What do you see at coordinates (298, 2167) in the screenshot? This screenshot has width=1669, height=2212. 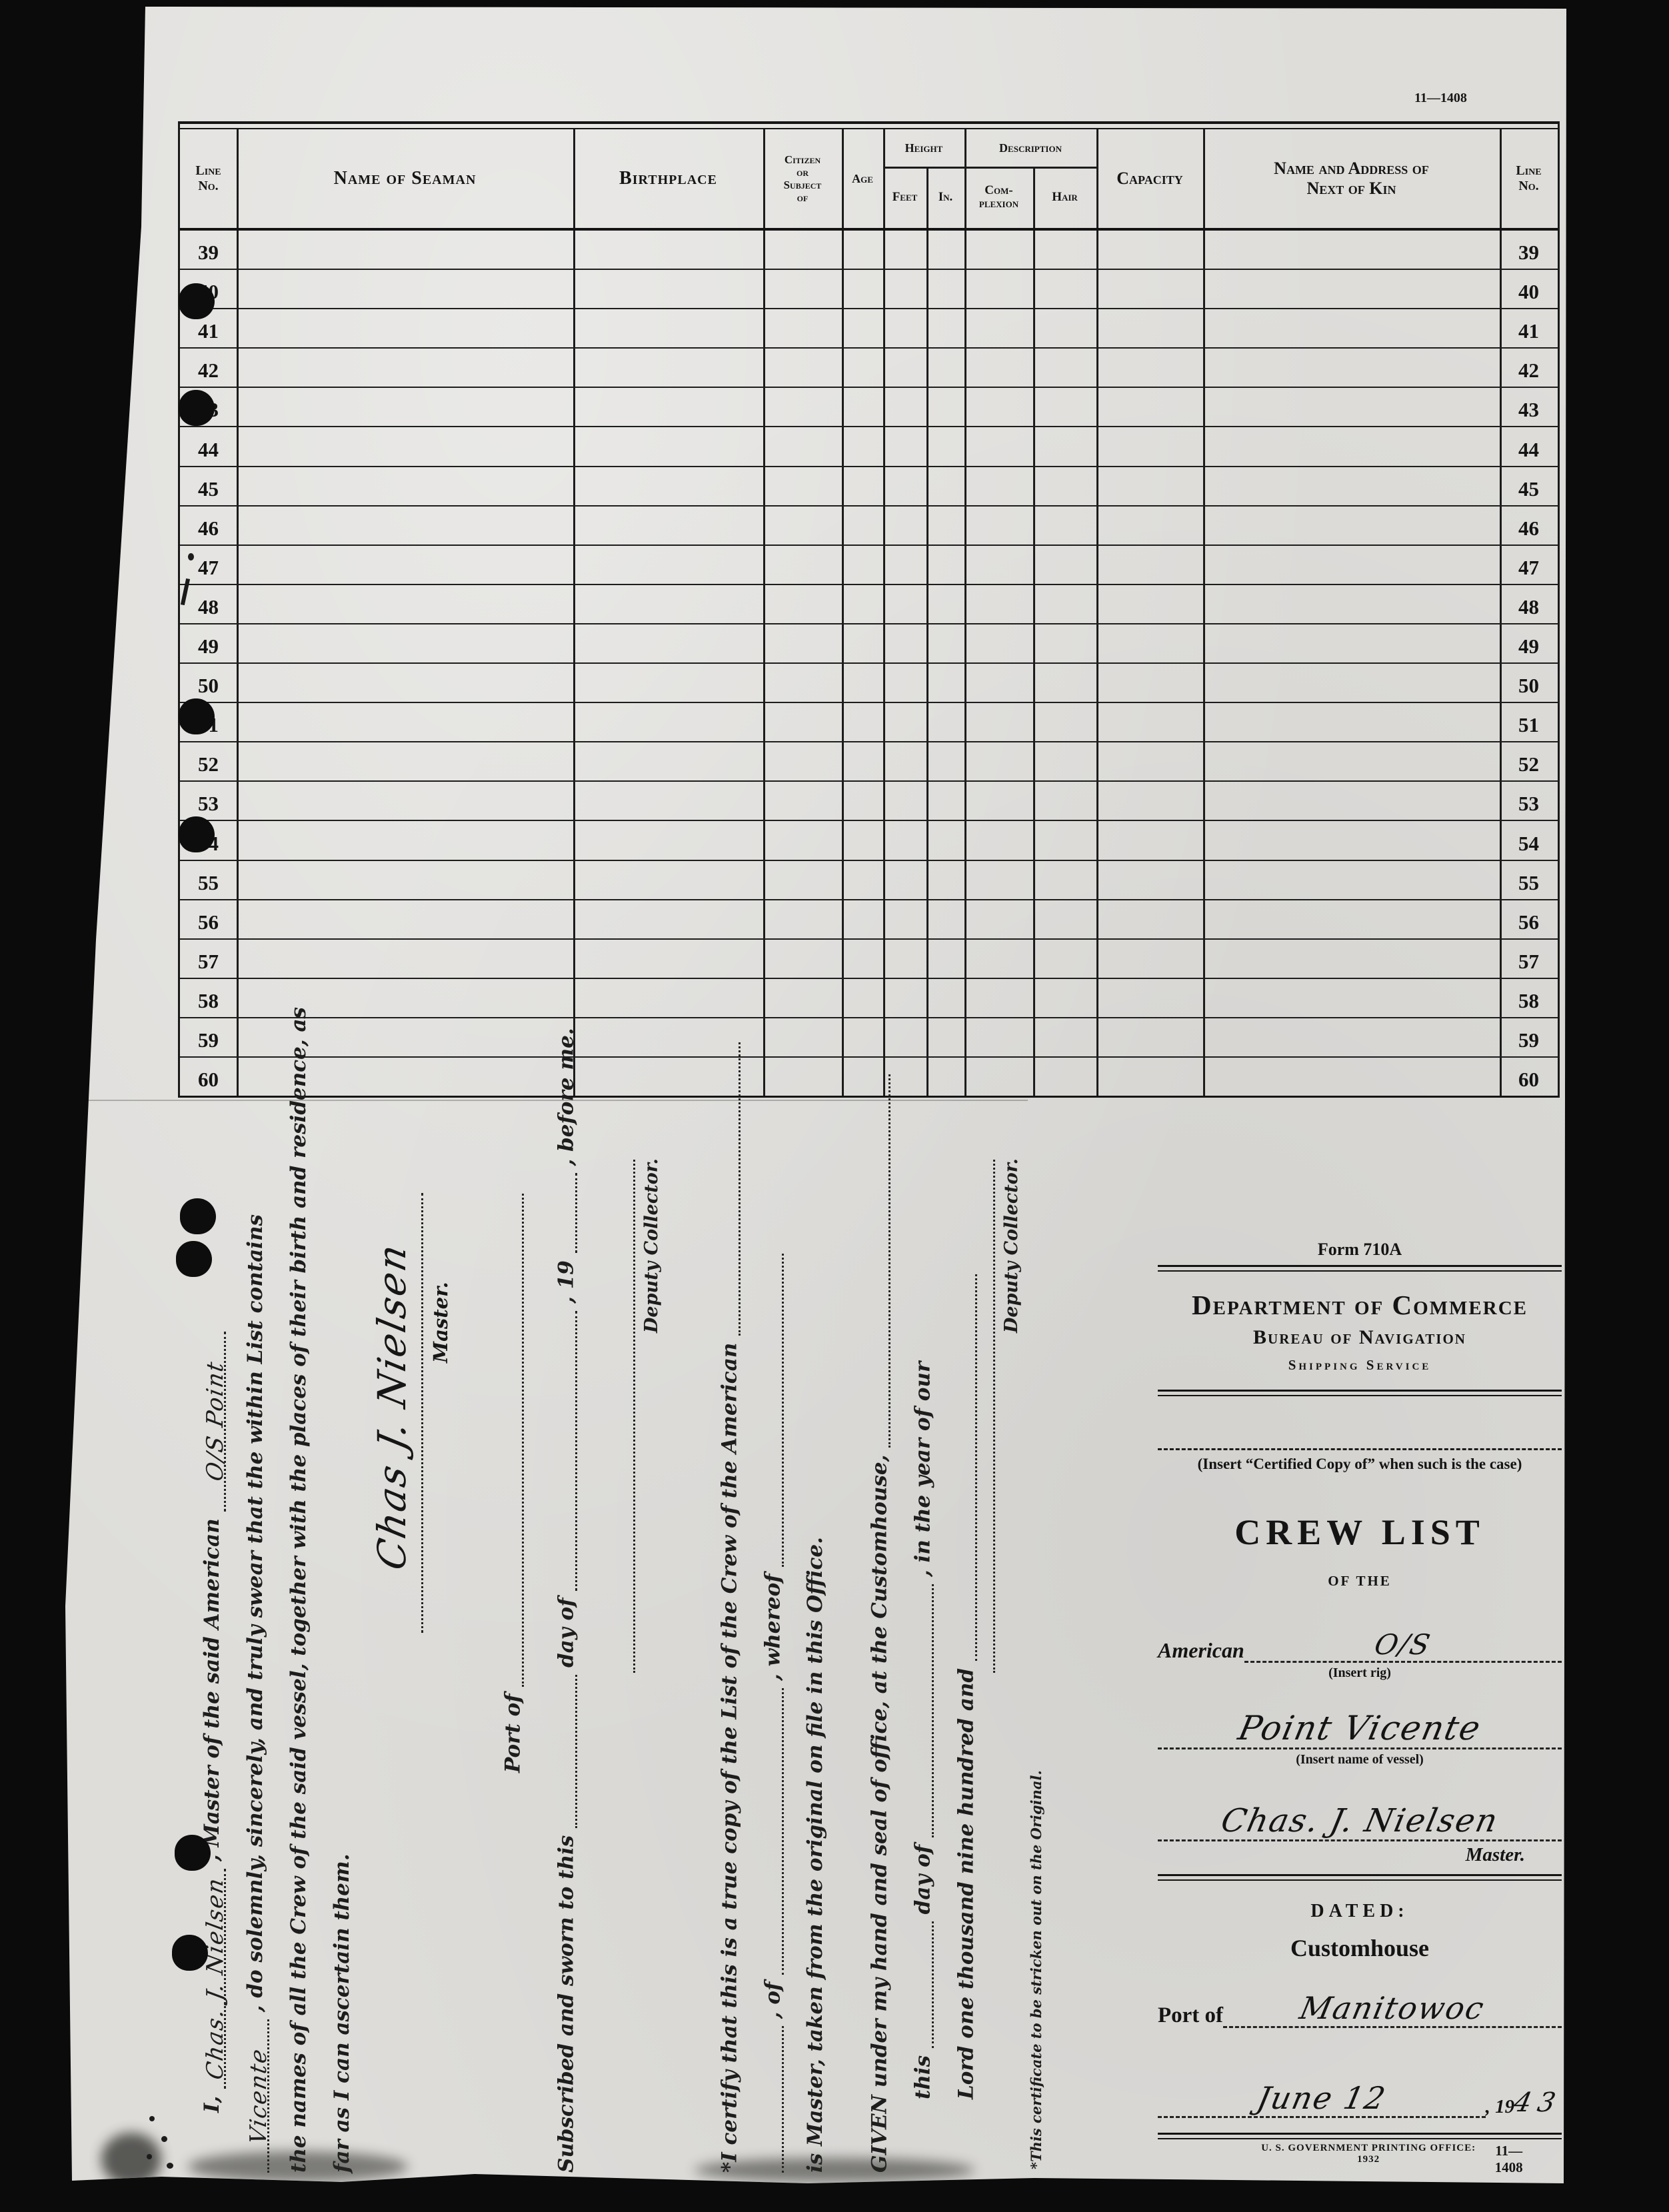 I see `edge-smudge` at bounding box center [298, 2167].